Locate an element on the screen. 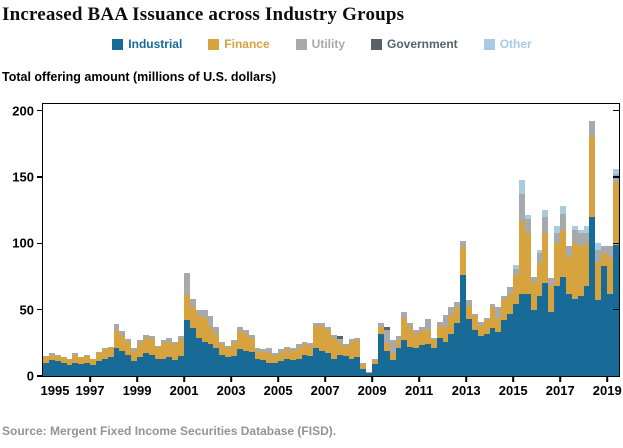 The image size is (623, 448). bar-segment-government is located at coordinates (386, 328).